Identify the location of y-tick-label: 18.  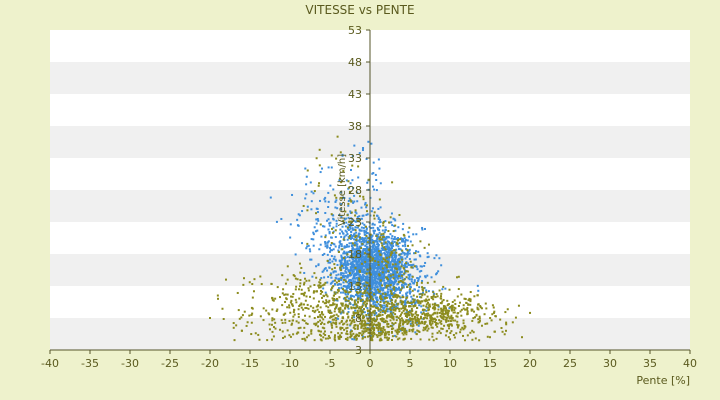
(355, 254).